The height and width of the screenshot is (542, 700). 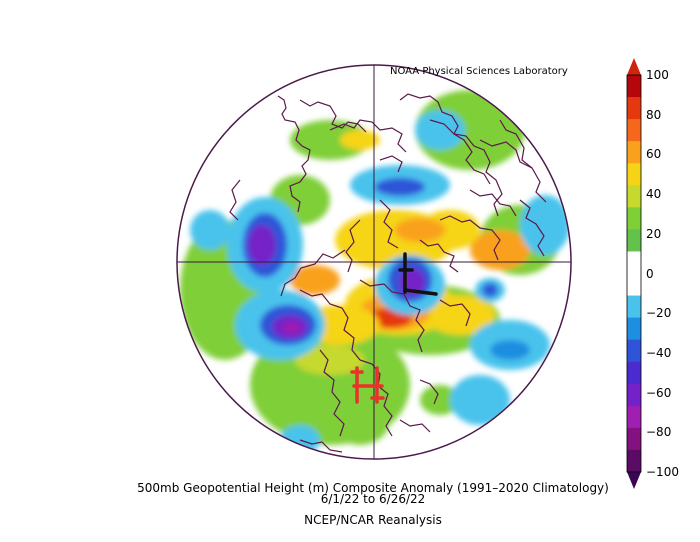 I want to click on low-pressure-marker, so click(x=418, y=274).